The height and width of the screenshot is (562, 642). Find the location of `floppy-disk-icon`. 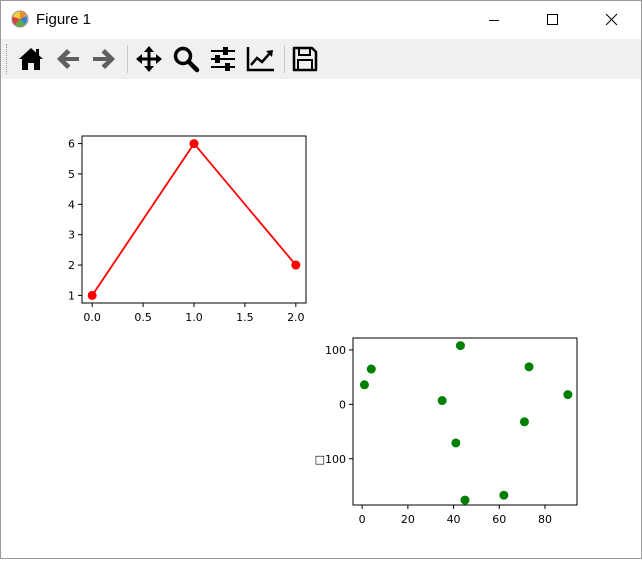

floppy-disk-icon is located at coordinates (305, 59).